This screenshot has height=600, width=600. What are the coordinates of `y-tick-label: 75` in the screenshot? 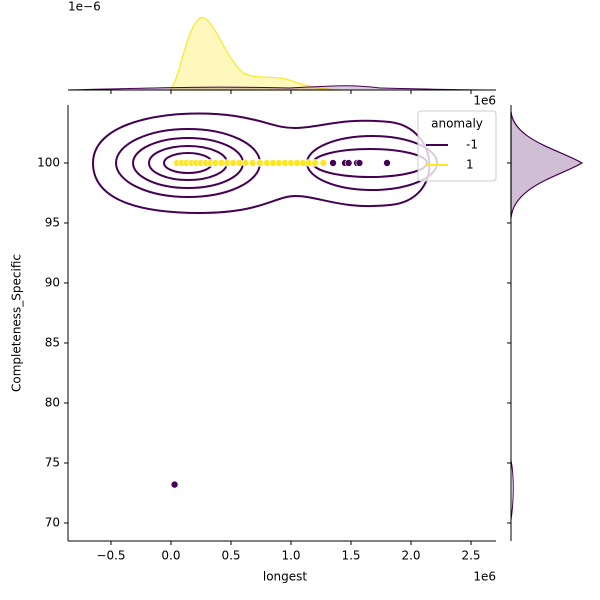 It's located at (52, 462).